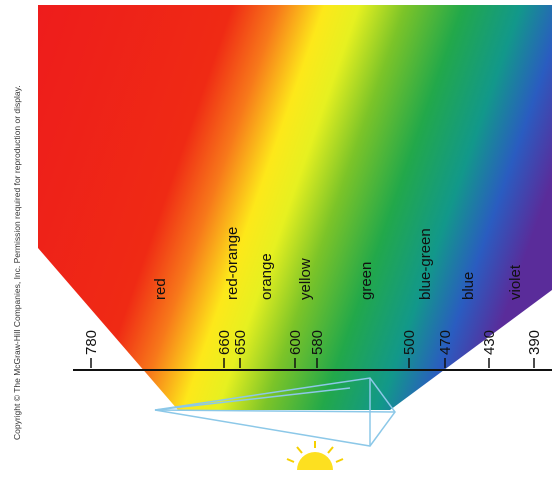 This screenshot has height=478, width=552. What do you see at coordinates (232, 263) in the screenshot?
I see `color-label: red-orange` at bounding box center [232, 263].